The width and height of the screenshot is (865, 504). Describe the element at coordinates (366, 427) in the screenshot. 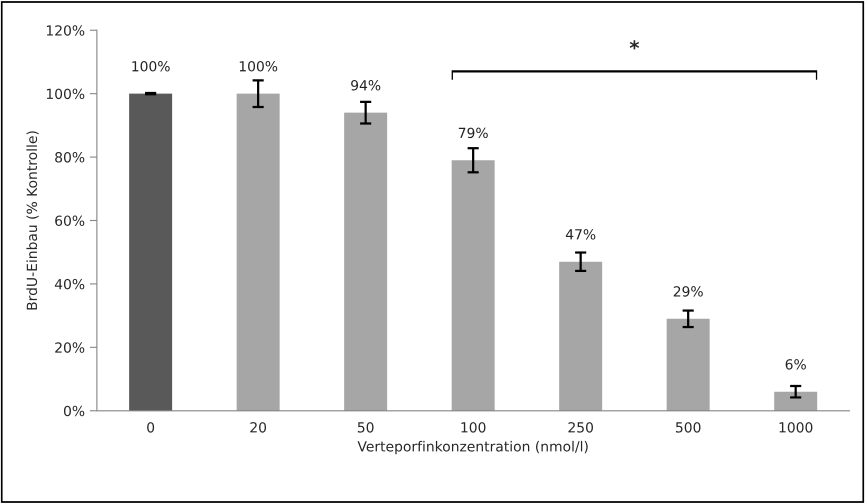

I see `x-tick-label: 50` at that location.